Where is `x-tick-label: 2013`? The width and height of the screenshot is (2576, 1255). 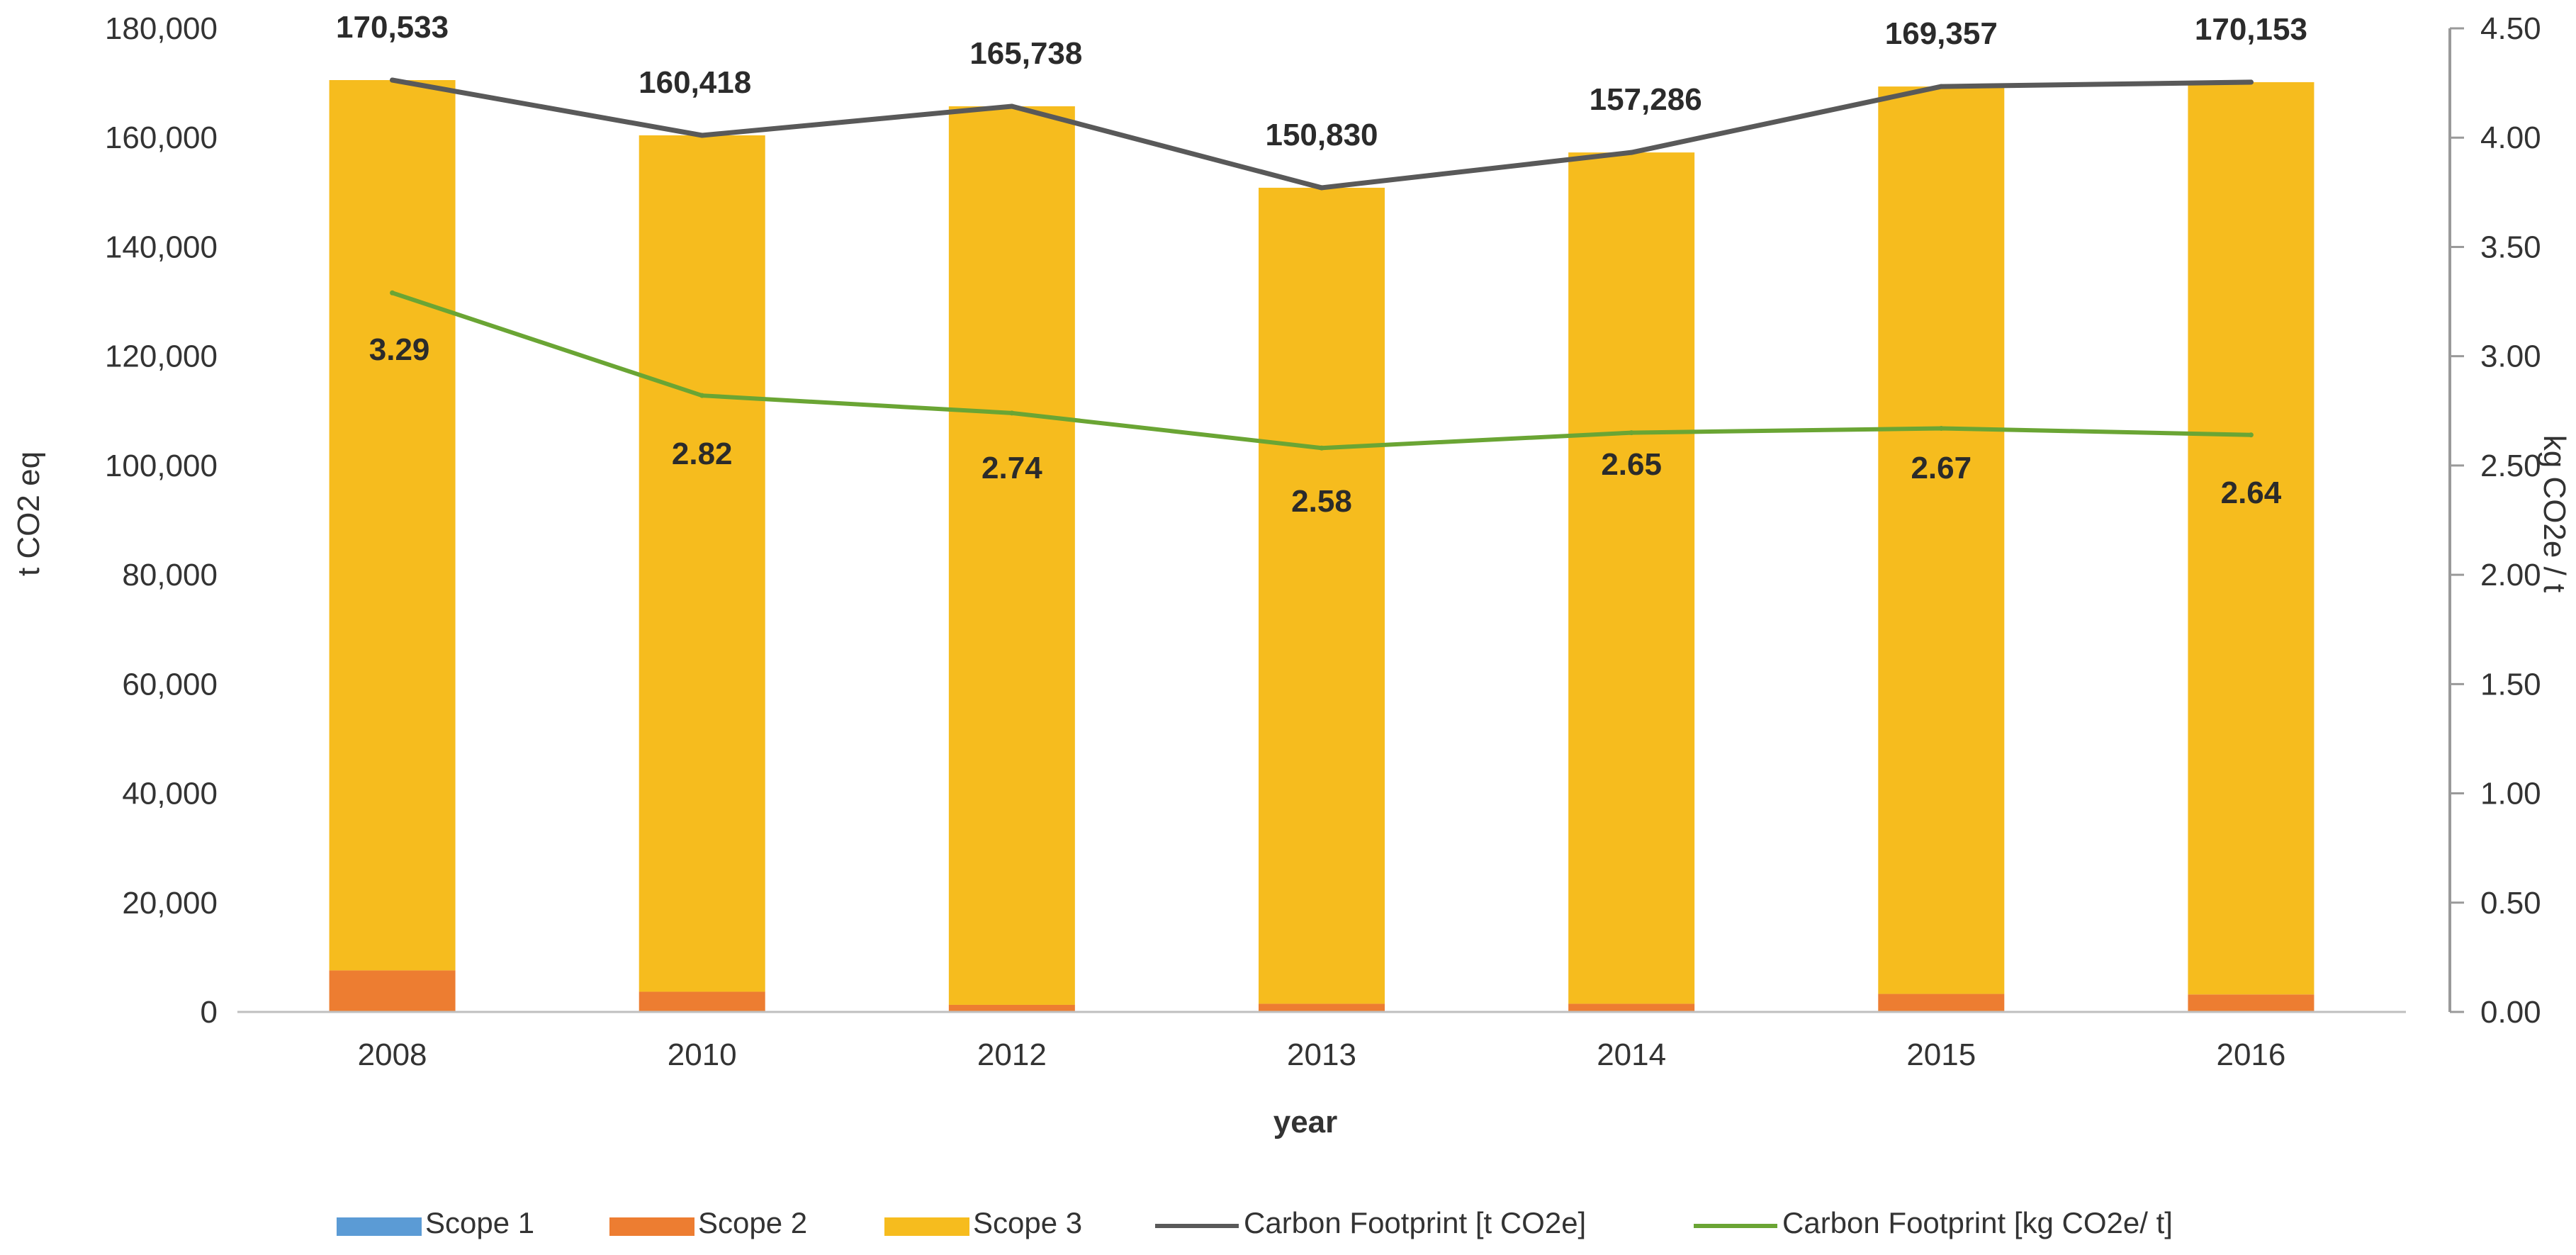 x-tick-label: 2013 is located at coordinates (1321, 1054).